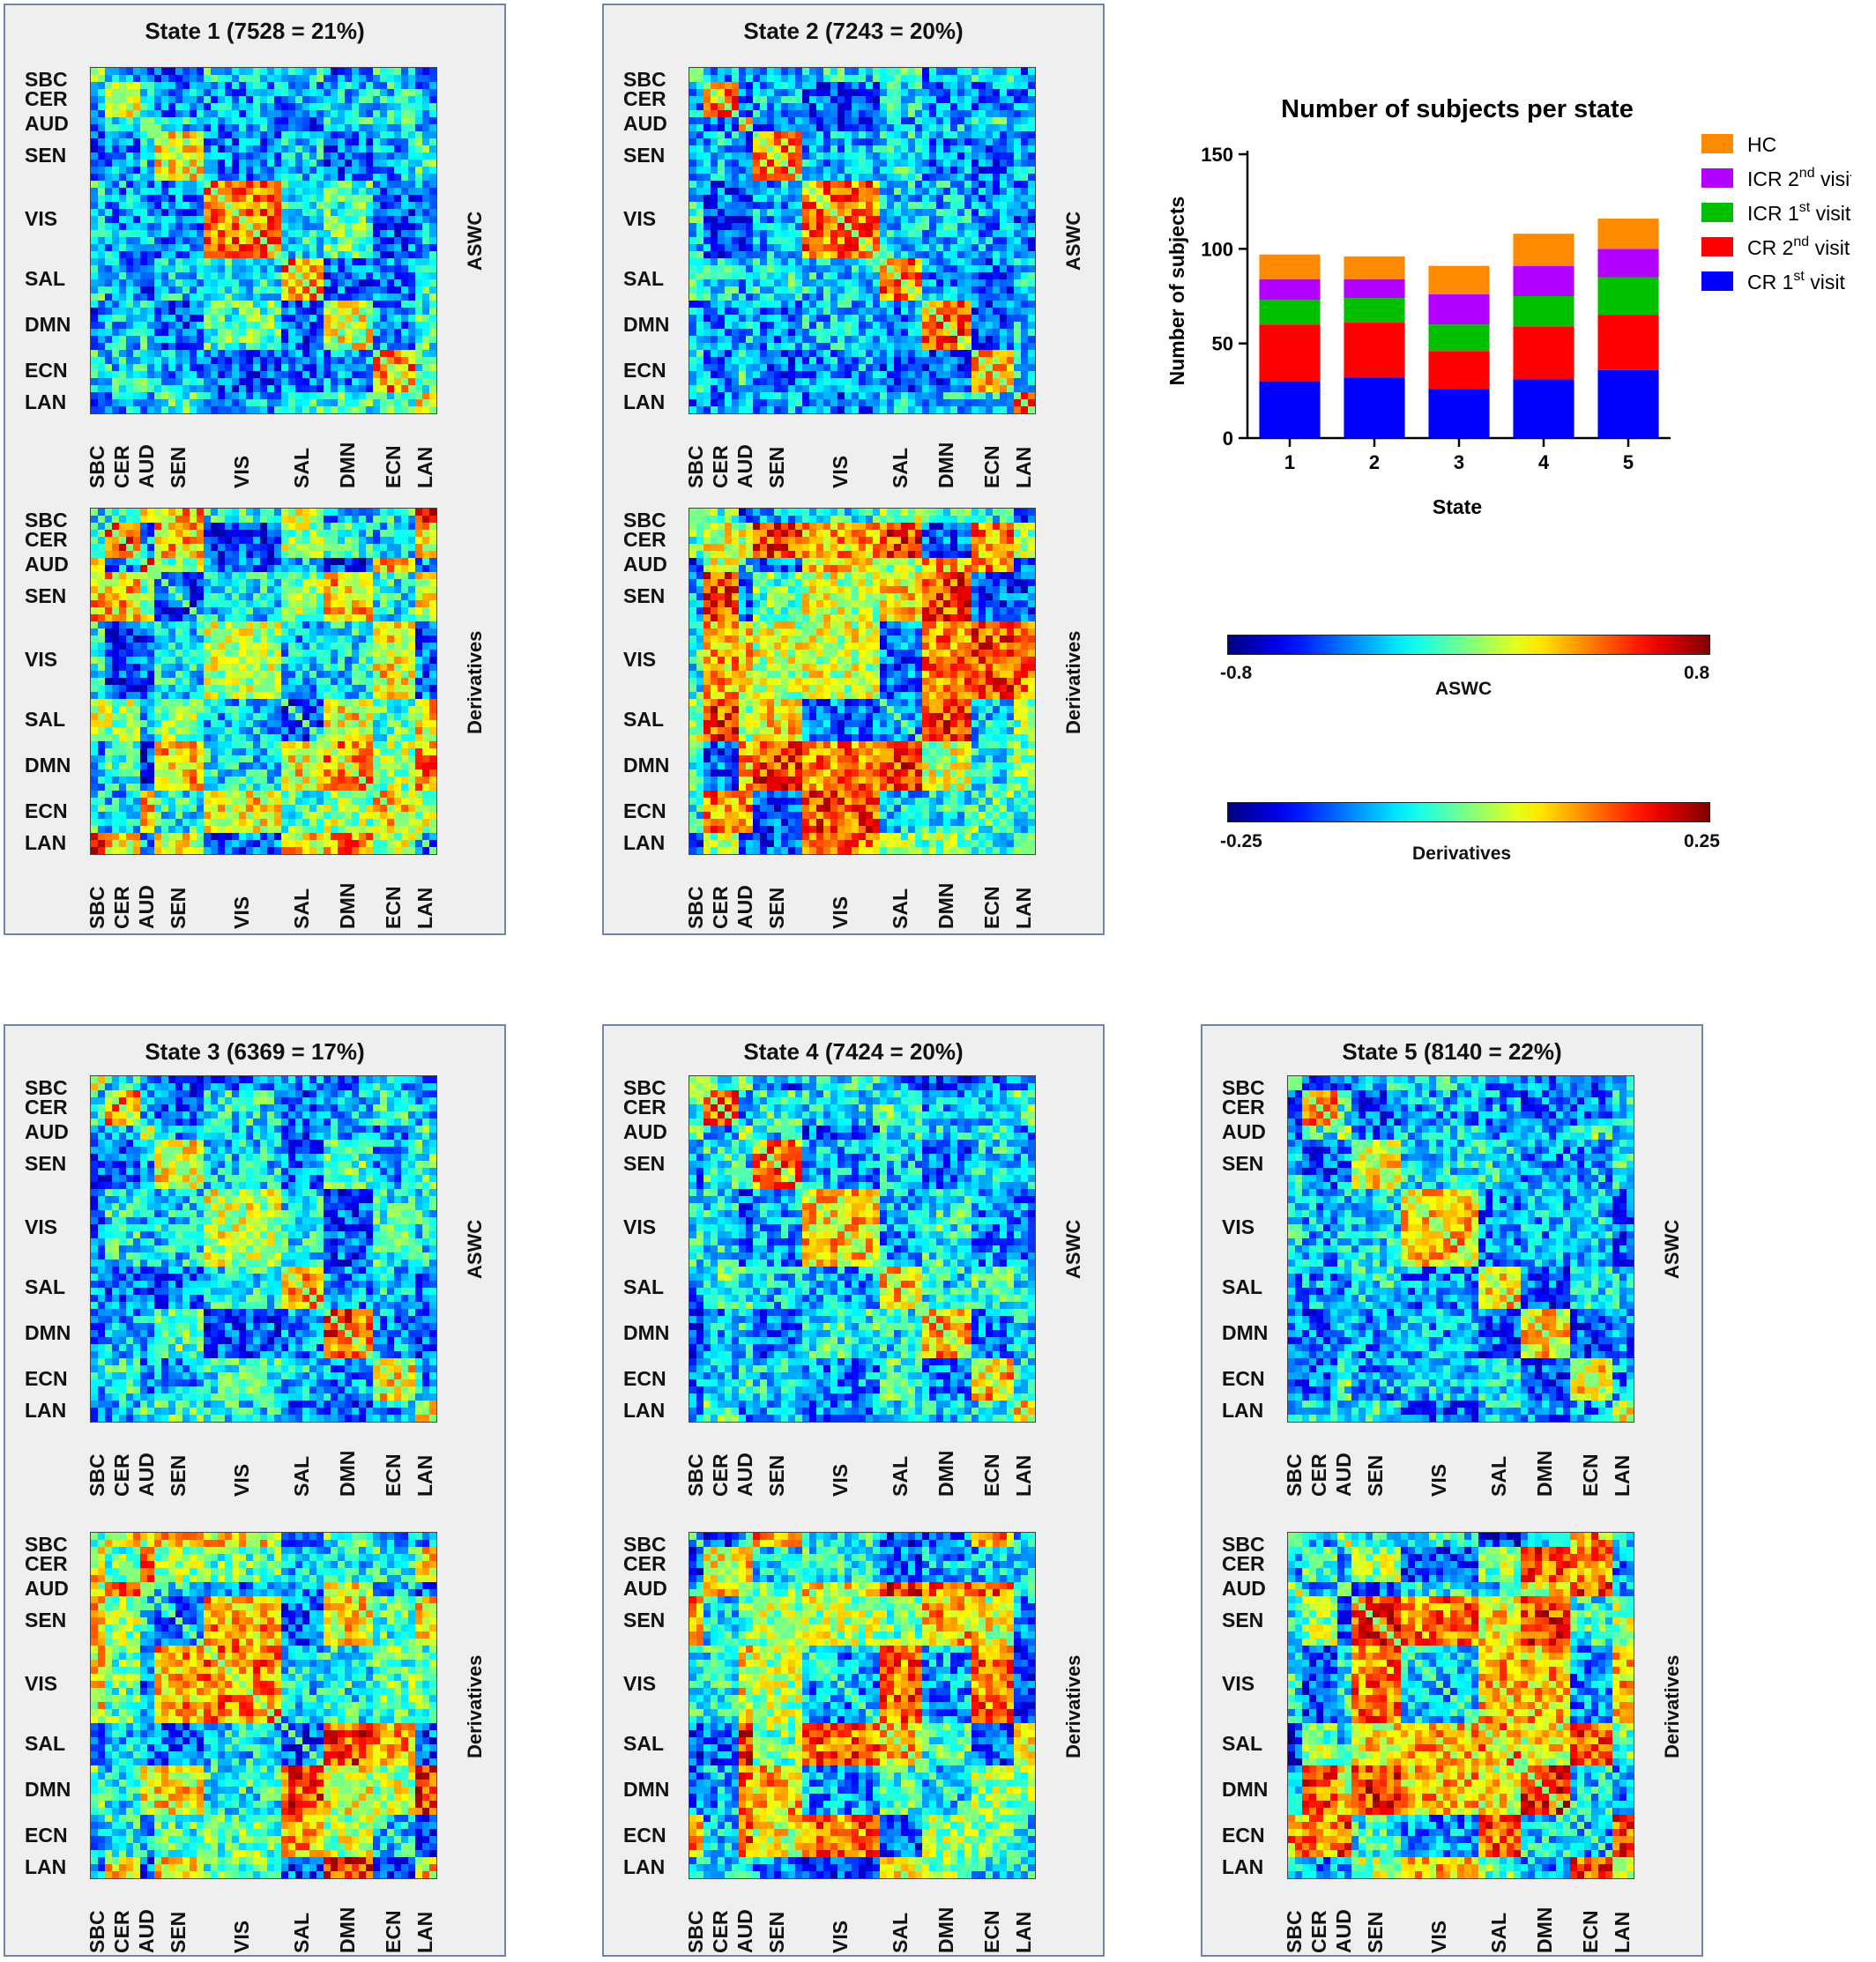 This screenshot has height=1962, width=1876. What do you see at coordinates (1236, 673) in the screenshot?
I see `aswc-colorbar-min: -0.8` at bounding box center [1236, 673].